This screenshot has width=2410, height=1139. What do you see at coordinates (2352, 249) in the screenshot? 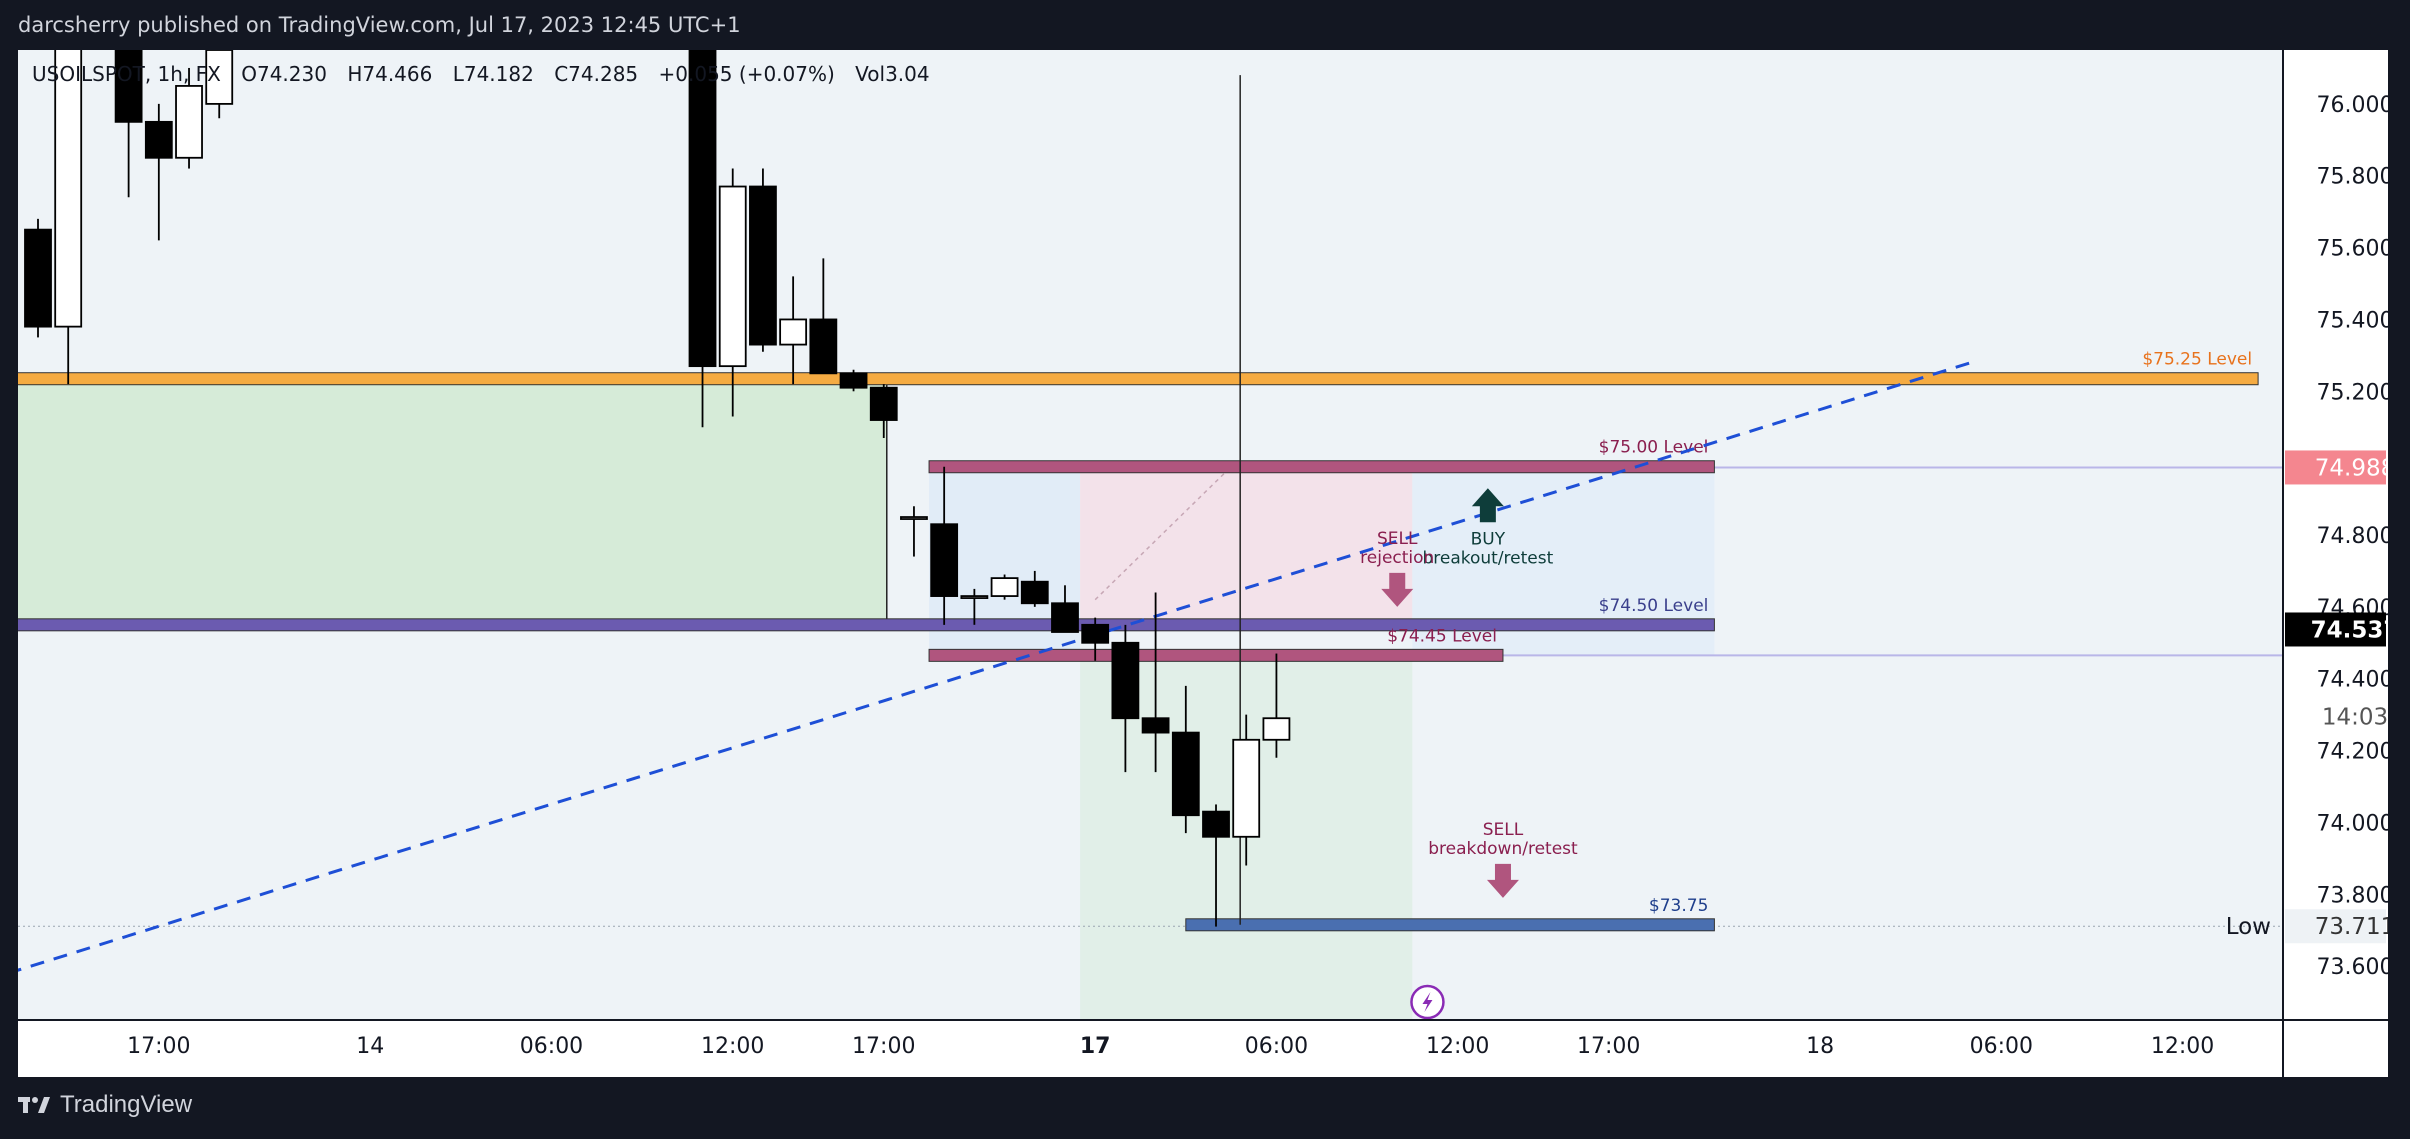
I see `y-tick-label-2: 75.600` at bounding box center [2352, 249].